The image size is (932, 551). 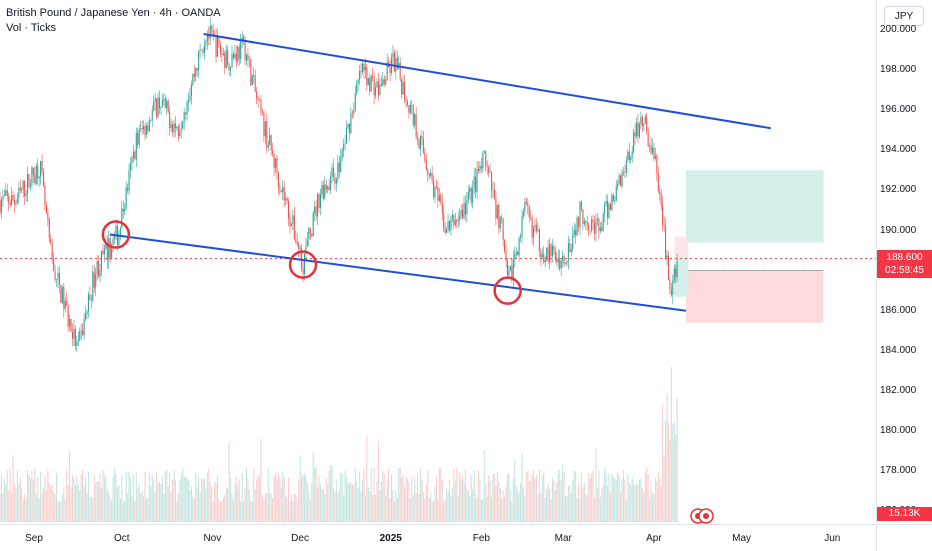 What do you see at coordinates (904, 262) in the screenshot?
I see `price-axis` at bounding box center [904, 262].